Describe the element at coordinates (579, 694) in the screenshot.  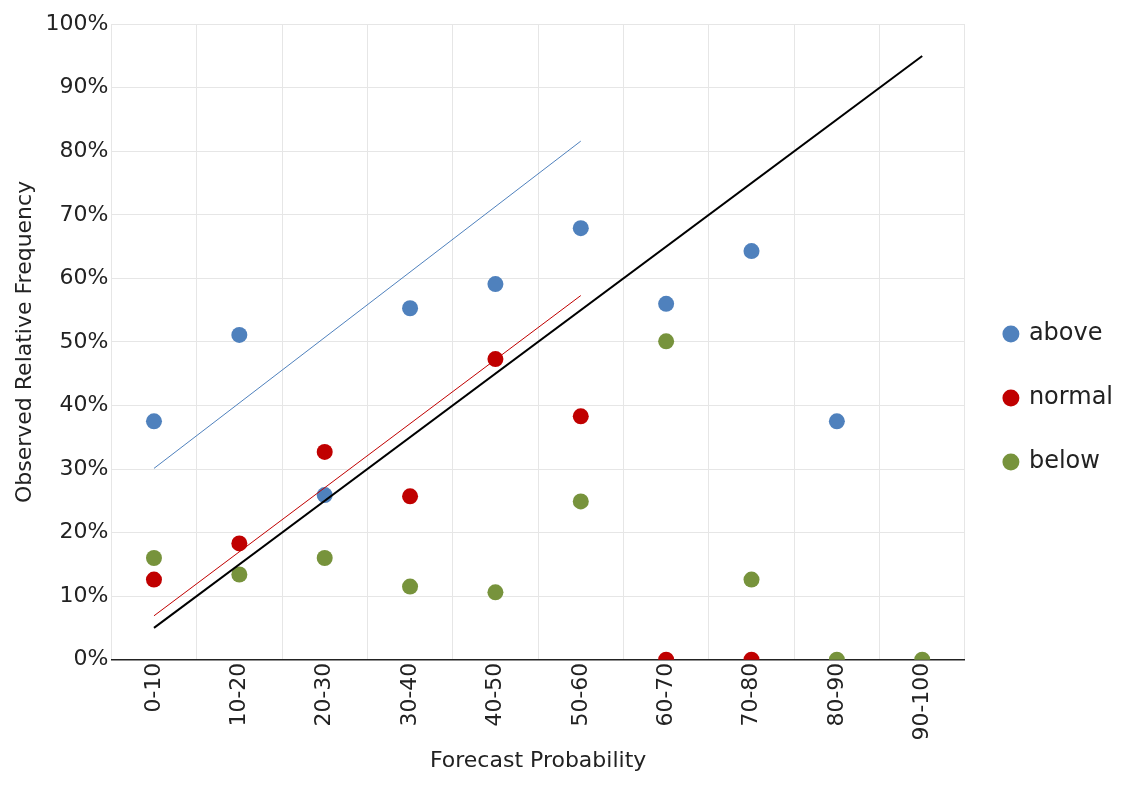
I see `x-tick-label: 50-60` at that location.